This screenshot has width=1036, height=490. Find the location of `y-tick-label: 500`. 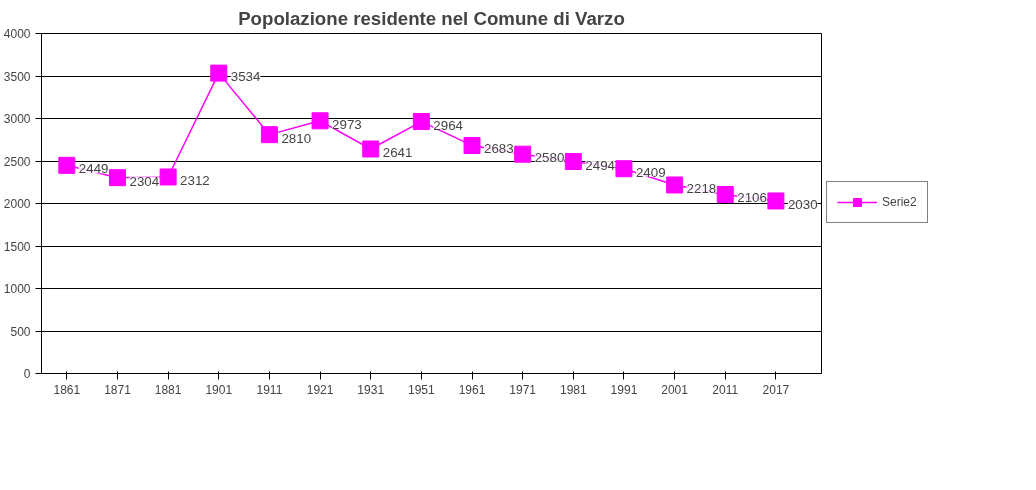

y-tick-label: 500 is located at coordinates (20, 331).